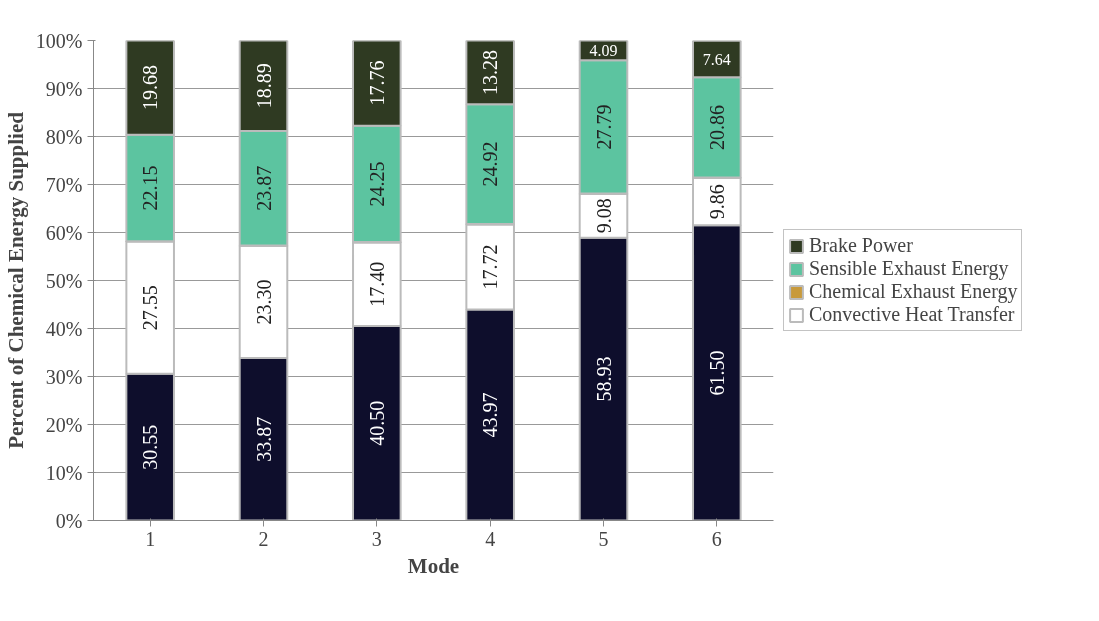  What do you see at coordinates (716, 373) in the screenshot?
I see `data-label: 61.50` at bounding box center [716, 373].